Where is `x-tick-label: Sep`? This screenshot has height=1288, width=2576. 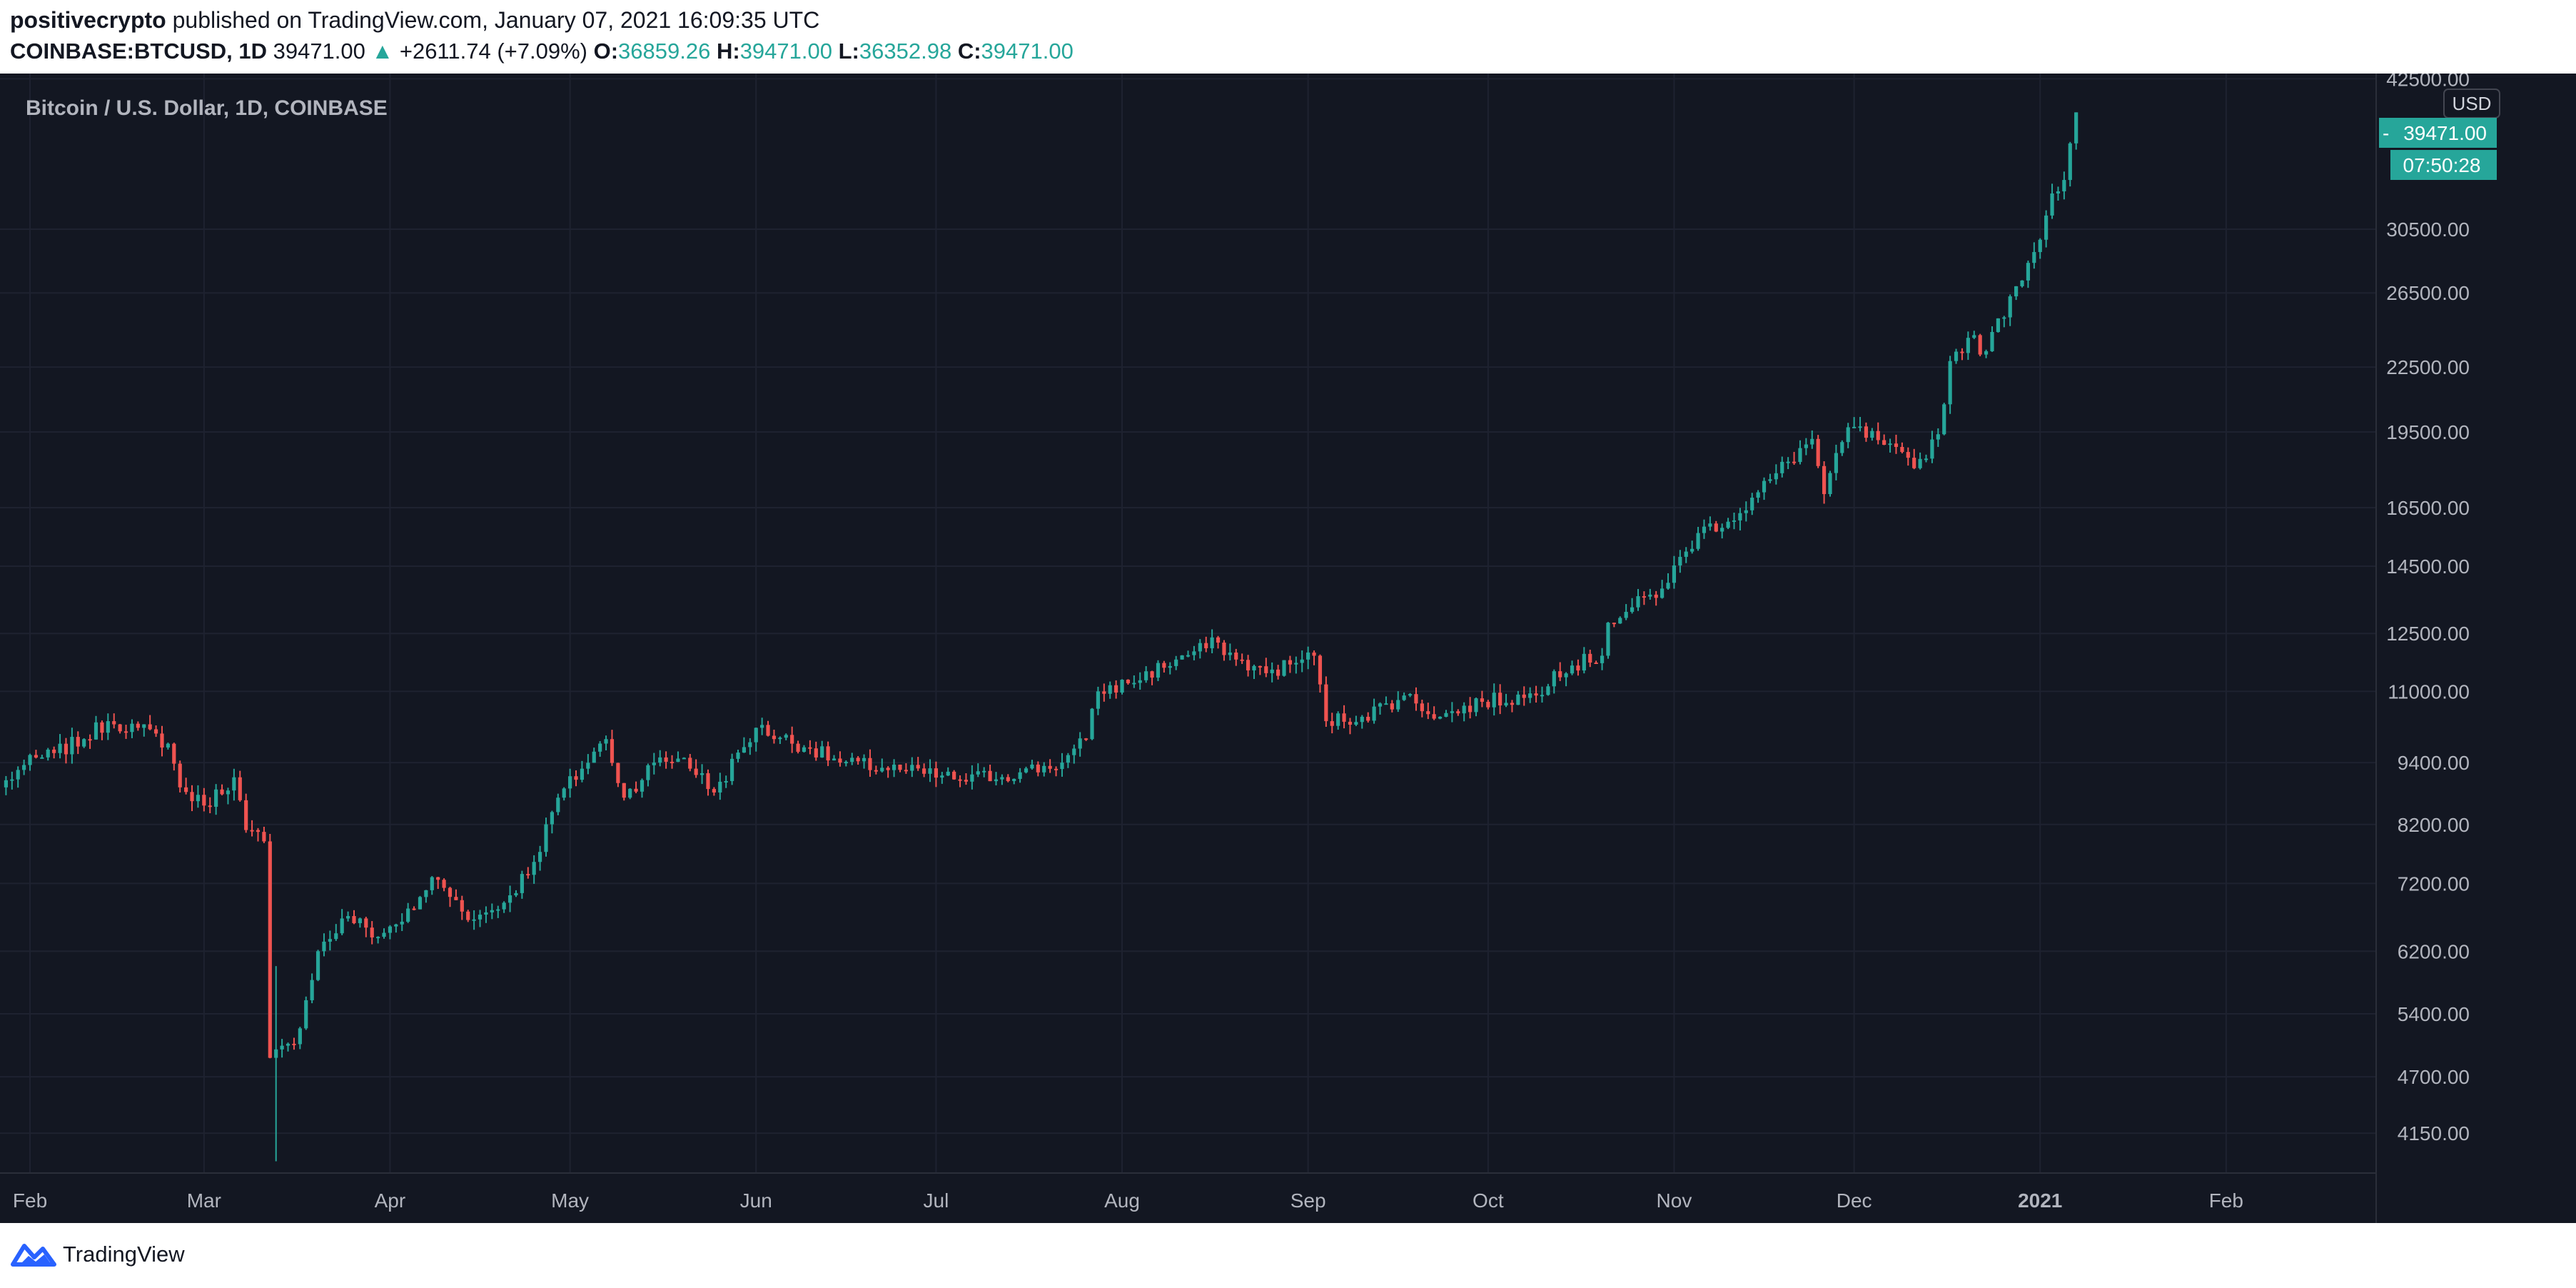 x-tick-label: Sep is located at coordinates (1308, 1200).